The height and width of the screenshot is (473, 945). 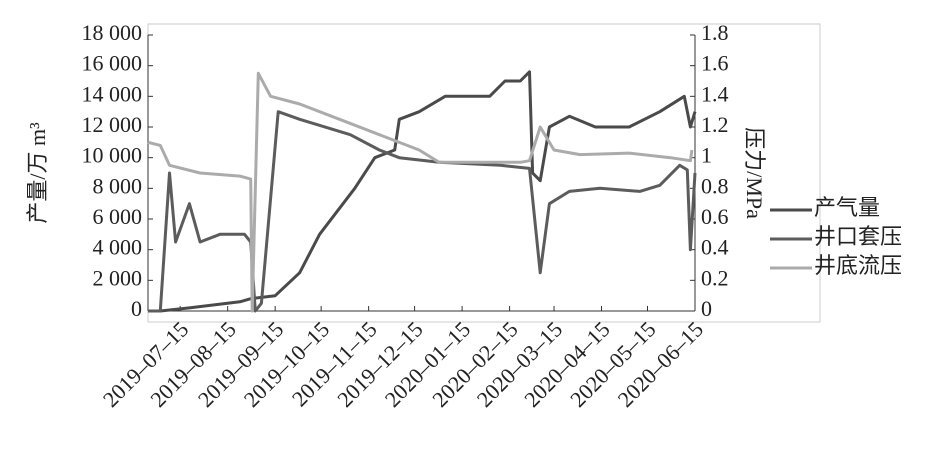 What do you see at coordinates (118, 185) in the screenshot?
I see `y-tick-label: 8 000` at bounding box center [118, 185].